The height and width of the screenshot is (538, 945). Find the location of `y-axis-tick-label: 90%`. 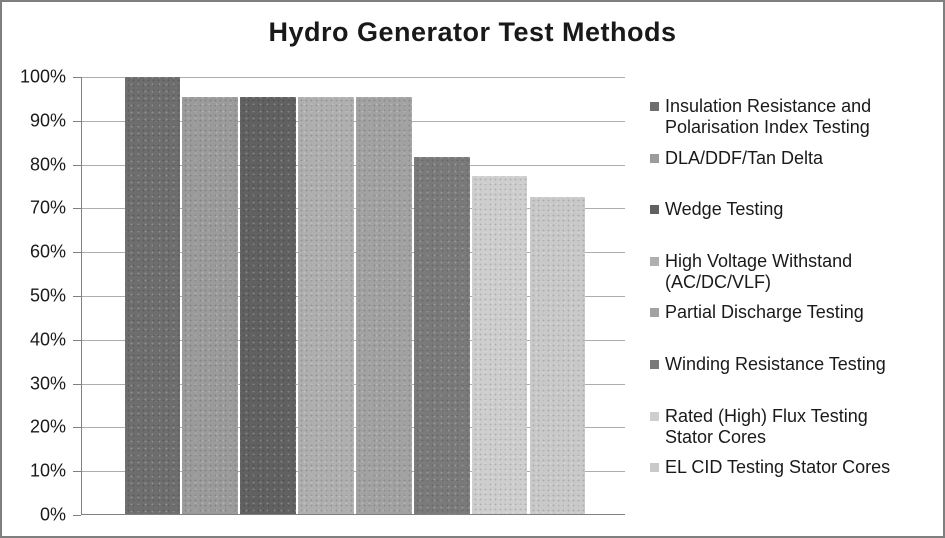

y-axis-tick-label: 90% is located at coordinates (47, 120).